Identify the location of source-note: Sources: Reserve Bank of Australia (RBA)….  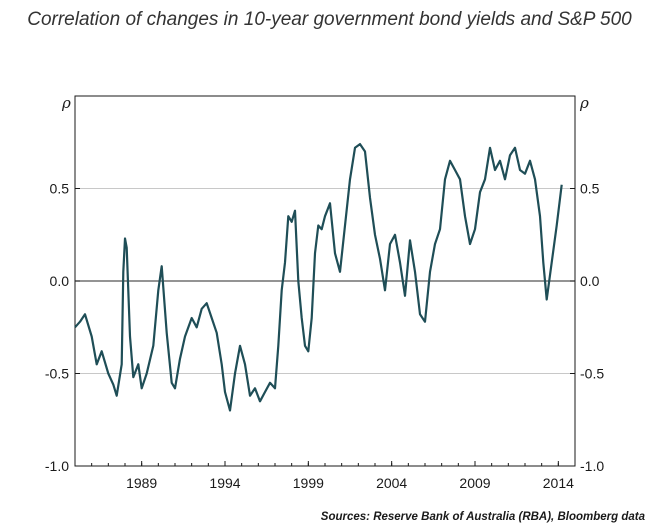
(482, 517).